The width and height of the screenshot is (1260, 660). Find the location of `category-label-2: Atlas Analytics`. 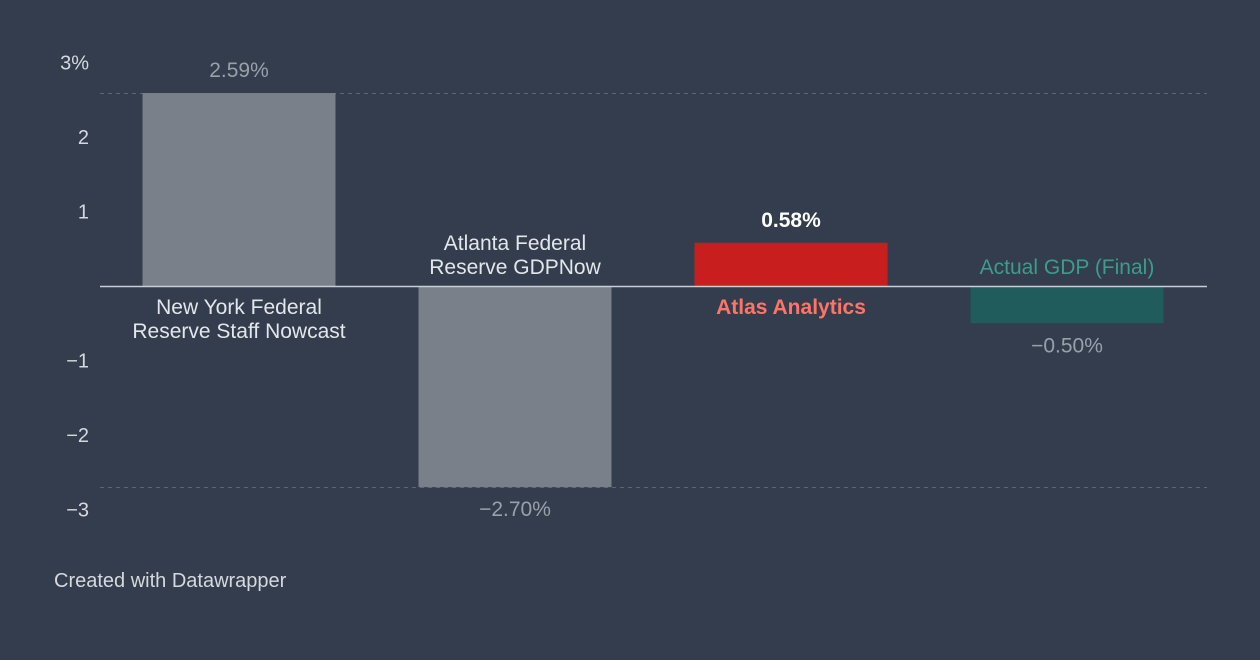

category-label-2: Atlas Analytics is located at coordinates (791, 307).